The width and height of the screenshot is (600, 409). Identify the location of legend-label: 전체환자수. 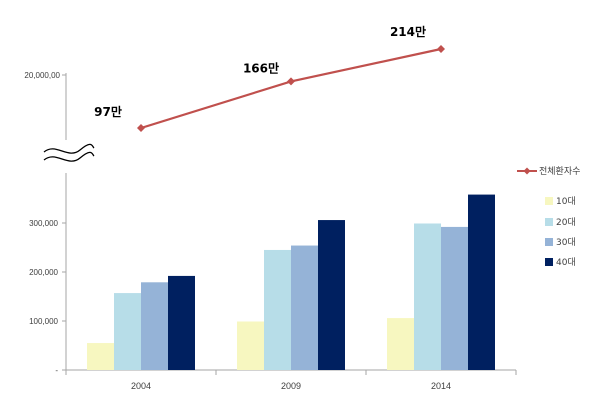
(559, 171).